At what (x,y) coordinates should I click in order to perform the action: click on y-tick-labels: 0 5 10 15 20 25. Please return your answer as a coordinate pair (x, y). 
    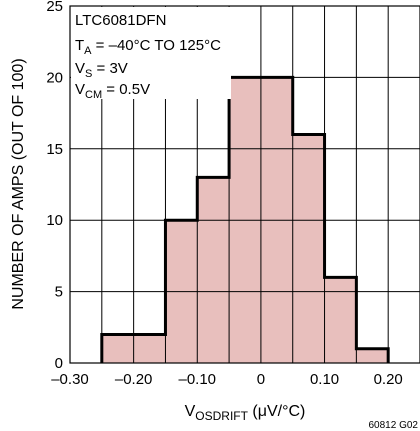
    Looking at the image, I should click on (54, 186).